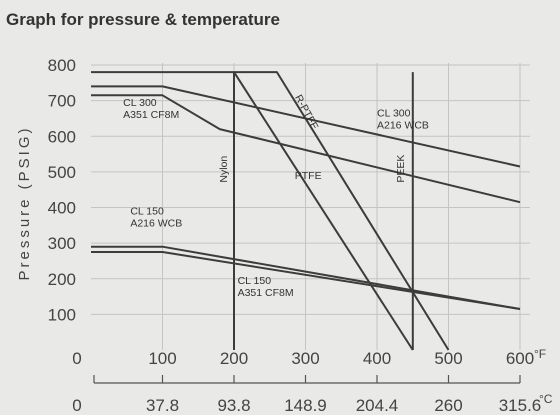 The width and height of the screenshot is (560, 415). I want to click on x-tick-label: 300, so click(305, 358).